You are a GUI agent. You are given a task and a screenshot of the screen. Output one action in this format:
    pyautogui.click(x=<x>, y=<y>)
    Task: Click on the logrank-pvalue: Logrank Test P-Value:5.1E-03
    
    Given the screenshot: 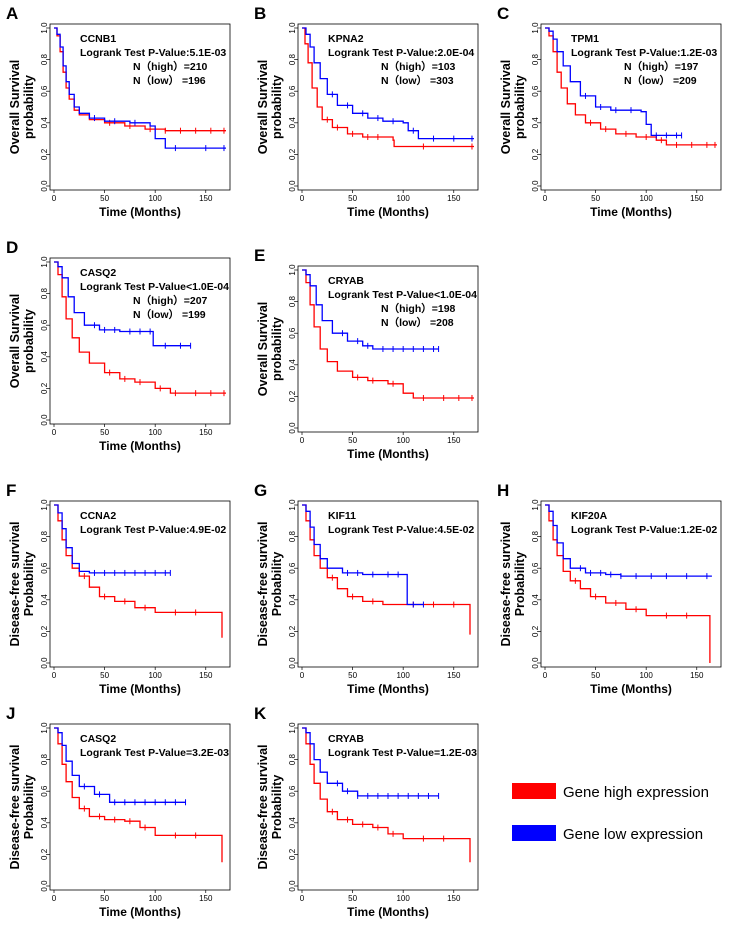 What is the action you would take?
    pyautogui.click(x=153, y=53)
    